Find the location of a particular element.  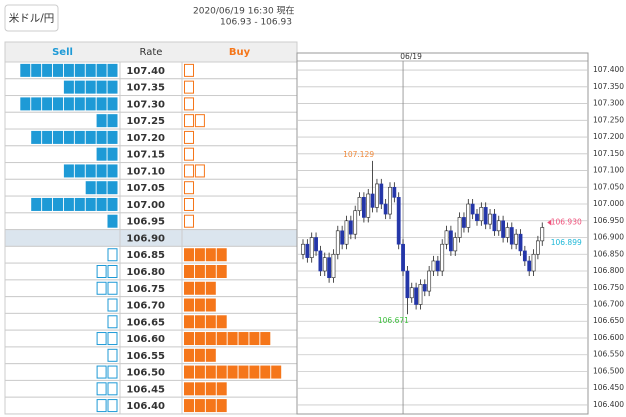

rate: 106.85 is located at coordinates (145, 255).